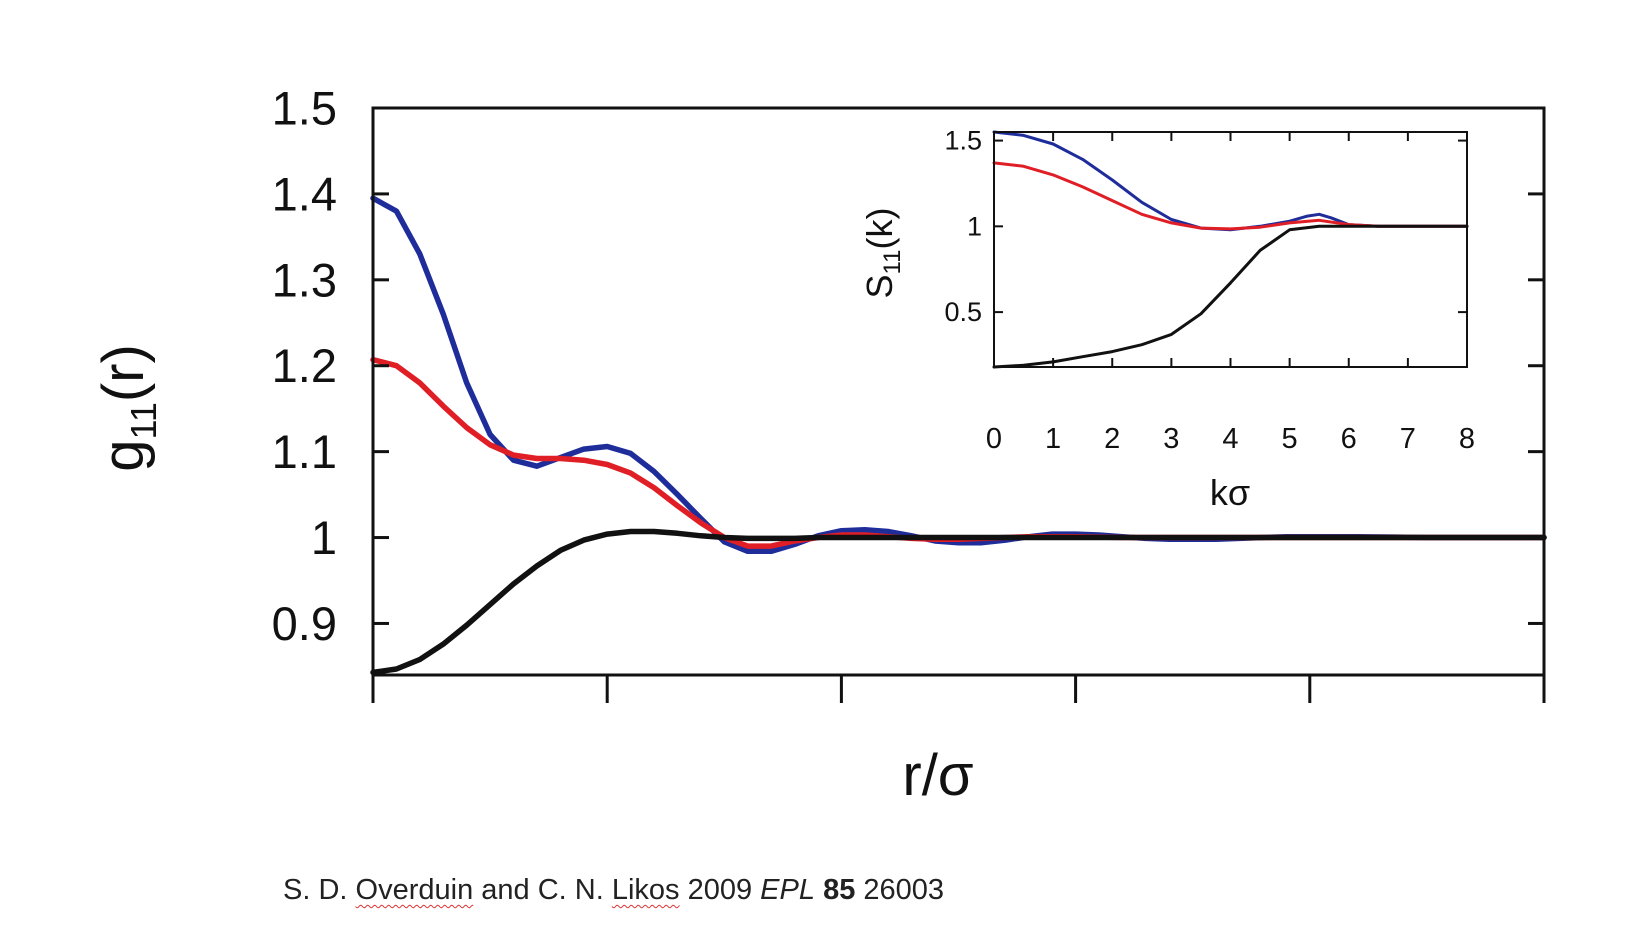  Describe the element at coordinates (542, 890) in the screenshot. I see `caption-authors-b: and C. N.` at that location.